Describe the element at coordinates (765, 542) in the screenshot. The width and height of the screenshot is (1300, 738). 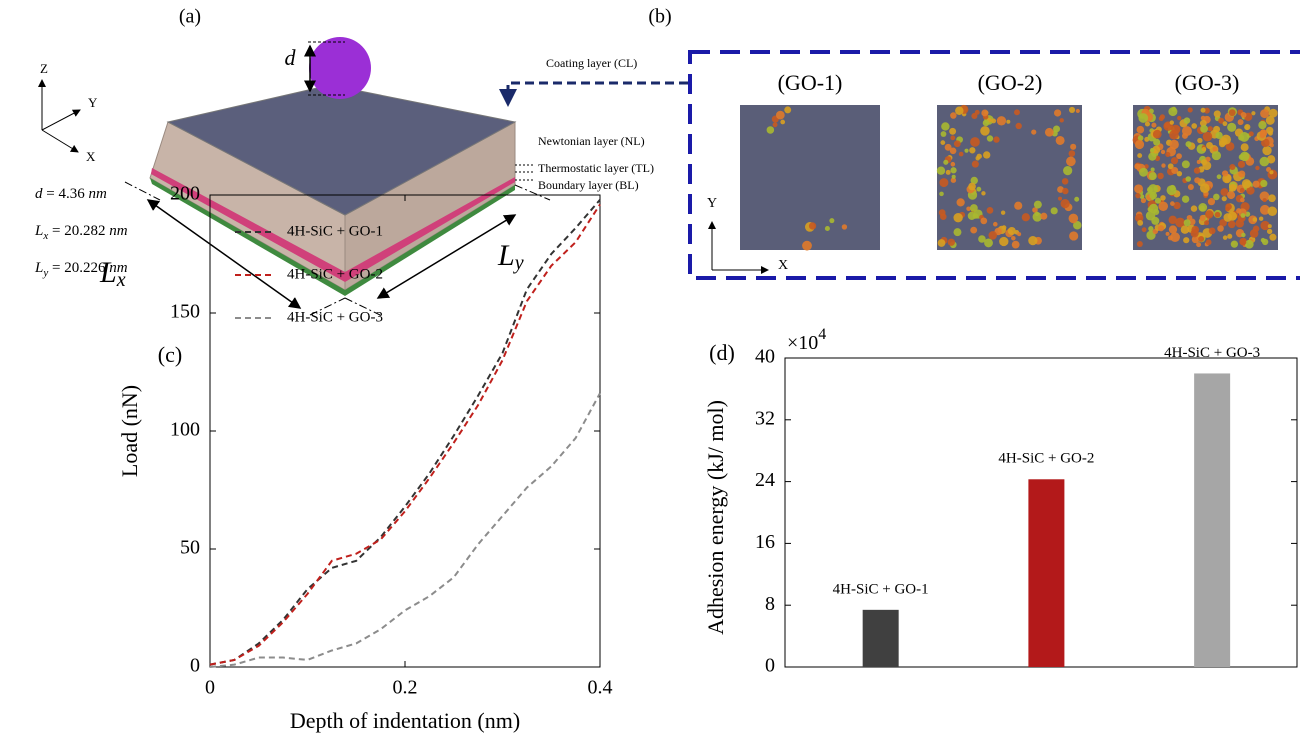
I see `y-tick-label: 16` at that location.